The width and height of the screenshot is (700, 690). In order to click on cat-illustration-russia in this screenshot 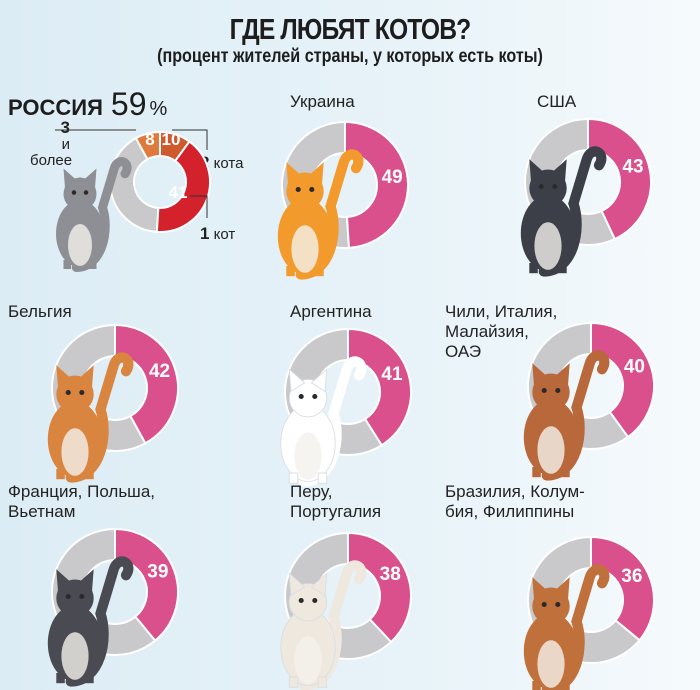, I will do `click(94, 214)`.